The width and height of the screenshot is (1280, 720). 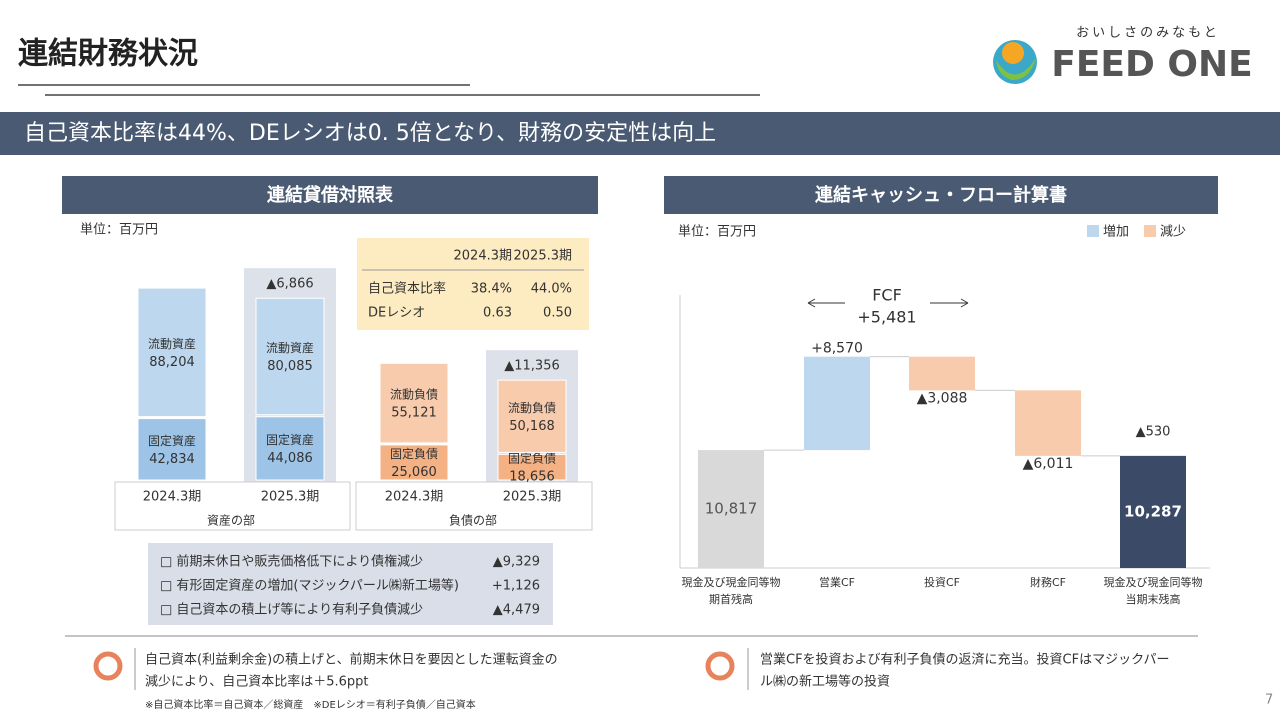 I want to click on category-label: 投資CF, so click(x=942, y=582).